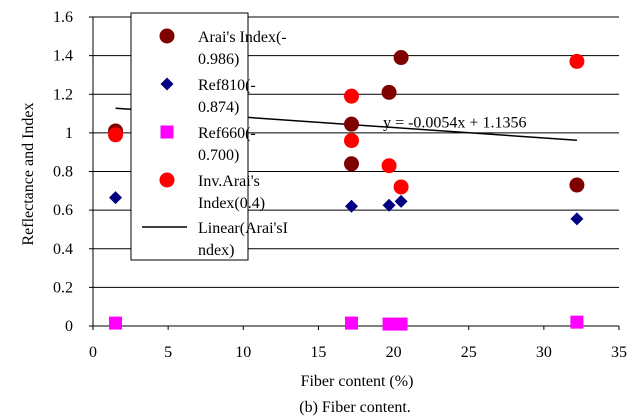 This screenshot has width=631, height=417. What do you see at coordinates (243, 352) in the screenshot?
I see `x-tick-label: 10` at bounding box center [243, 352].